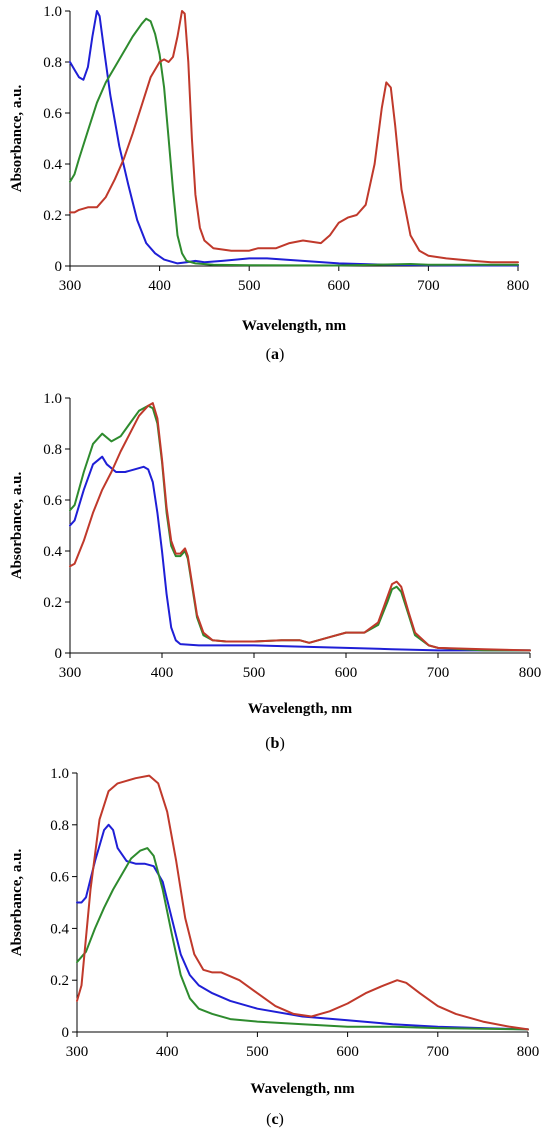 The width and height of the screenshot is (550, 1137). Describe the element at coordinates (249, 286) in the screenshot. I see `x-tick-label-a: 500` at that location.